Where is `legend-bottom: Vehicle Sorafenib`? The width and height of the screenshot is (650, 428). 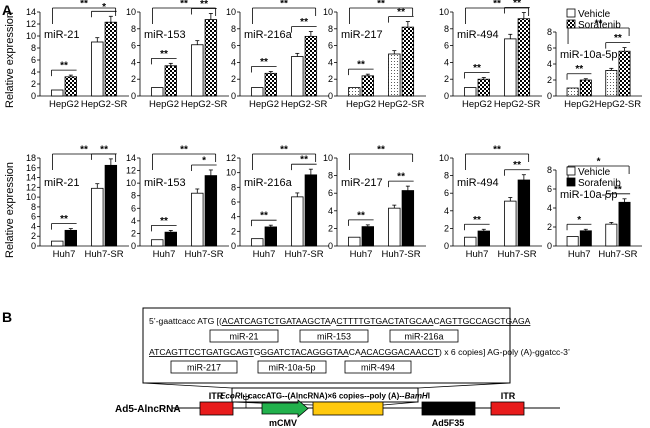
legend-bottom: Vehicle Sorafenib is located at coordinates (593, 177).